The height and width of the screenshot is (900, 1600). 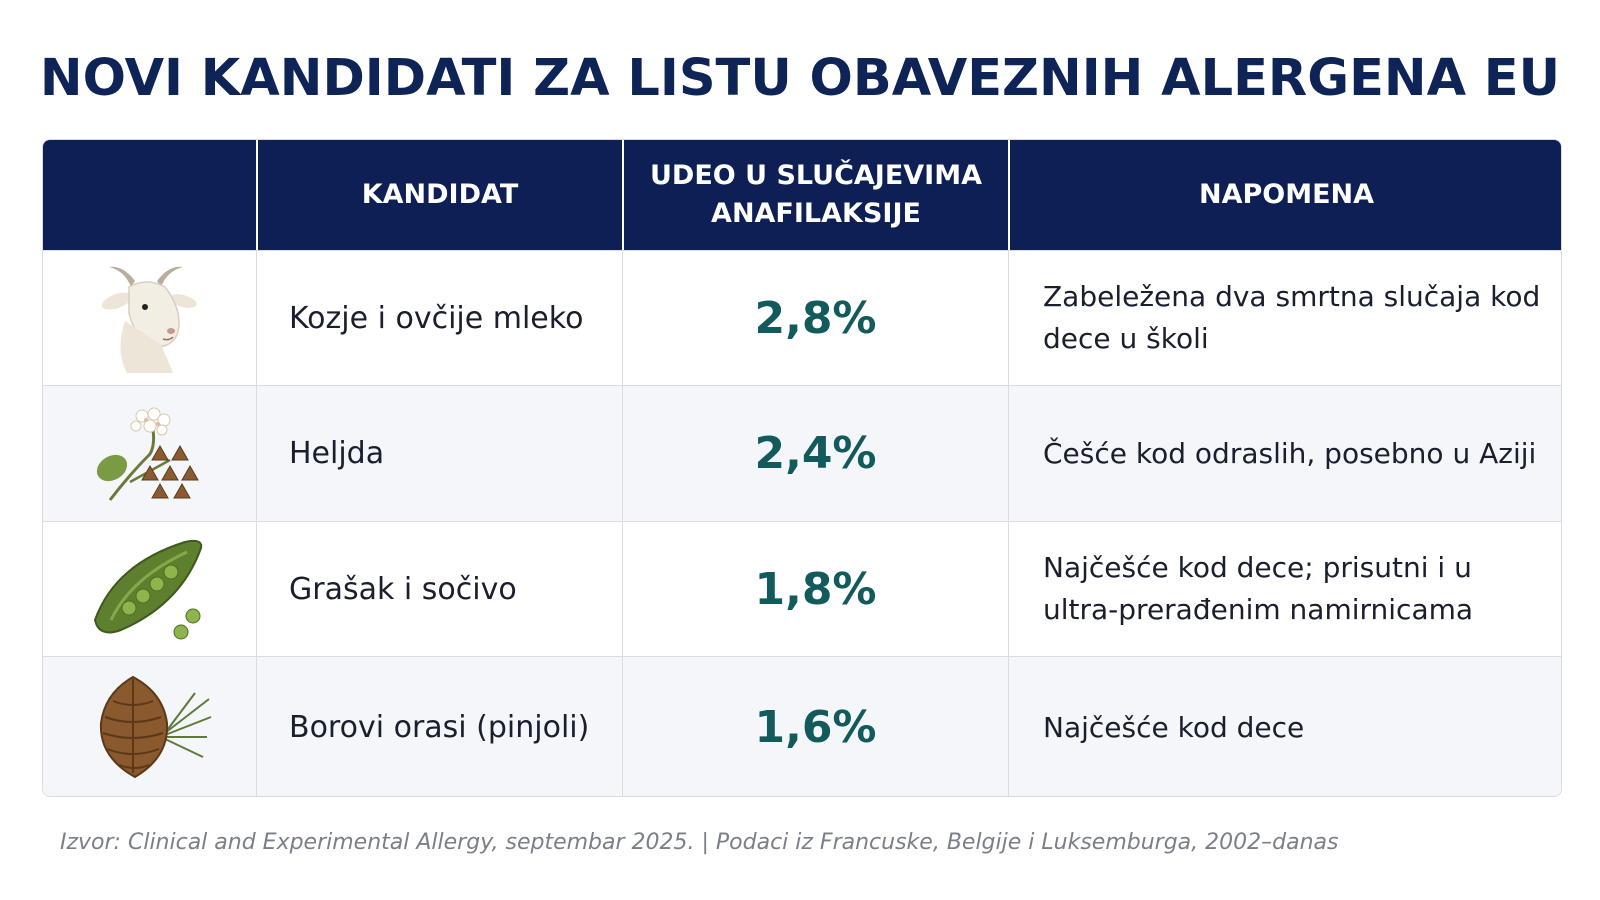 I want to click on header-note: NAPOMENA, so click(x=1284, y=195).